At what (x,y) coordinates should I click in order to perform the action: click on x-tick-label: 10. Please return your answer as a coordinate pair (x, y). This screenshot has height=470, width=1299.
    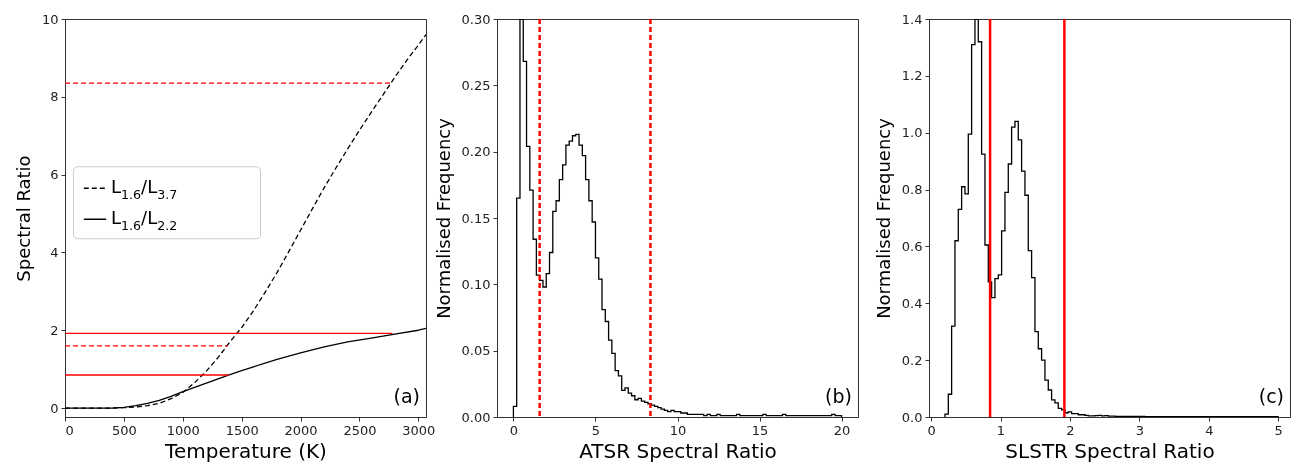
    Looking at the image, I should click on (678, 430).